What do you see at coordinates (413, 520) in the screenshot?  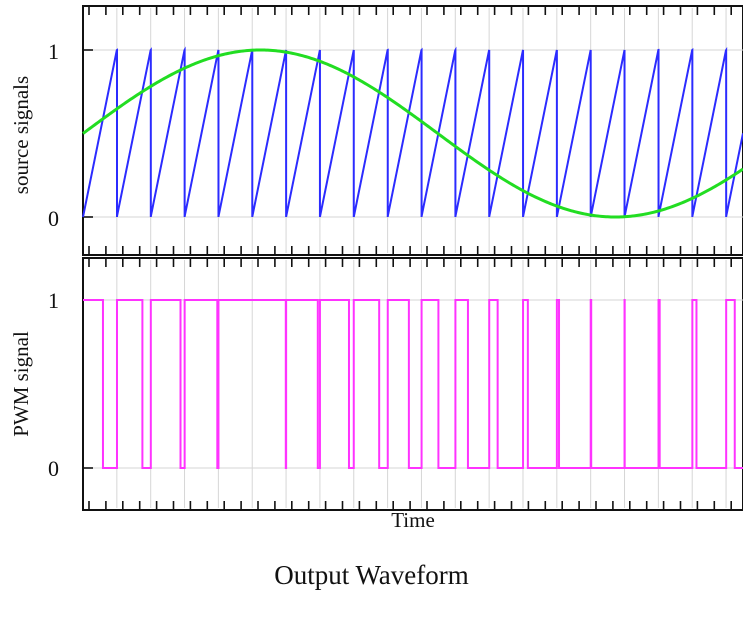 I see `time-xlabel: Time` at bounding box center [413, 520].